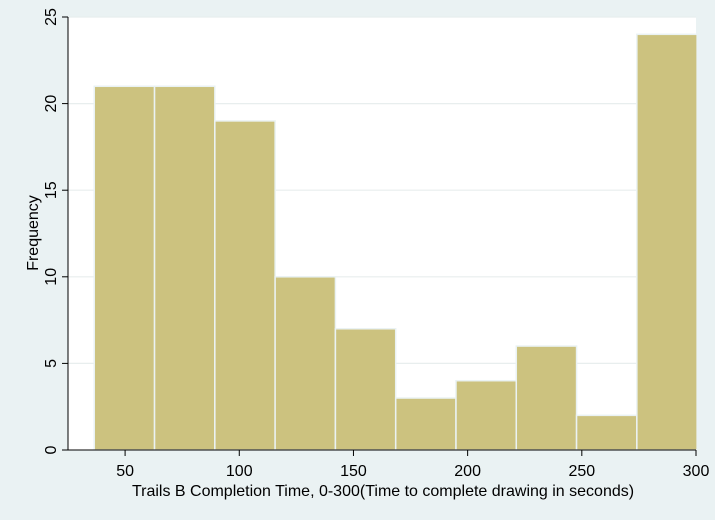 The width and height of the screenshot is (715, 520). What do you see at coordinates (51, 104) in the screenshot?
I see `y-tick-label: 20` at bounding box center [51, 104].